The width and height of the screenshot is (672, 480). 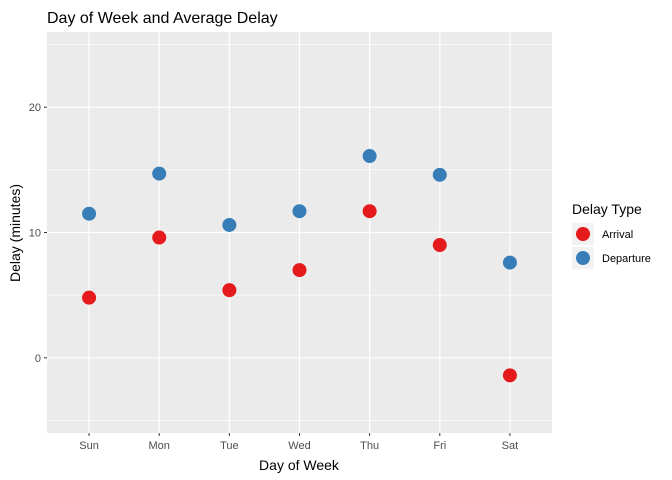 I want to click on x-tick-label: Sun, so click(x=89, y=446).